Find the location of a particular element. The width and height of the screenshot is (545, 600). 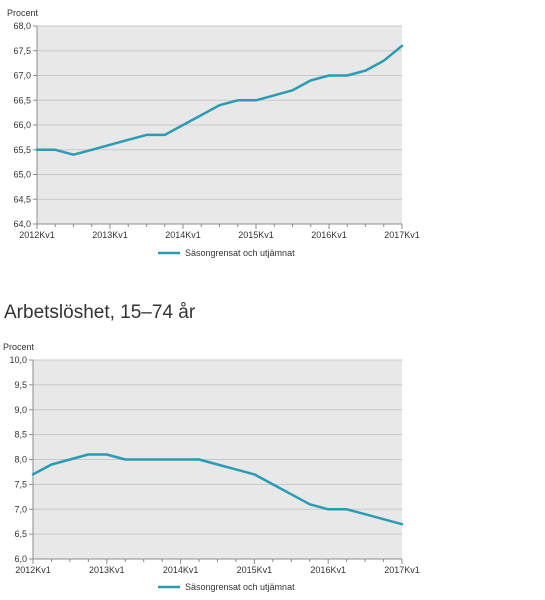

y-tick-label: 6,5 is located at coordinates (20, 534).